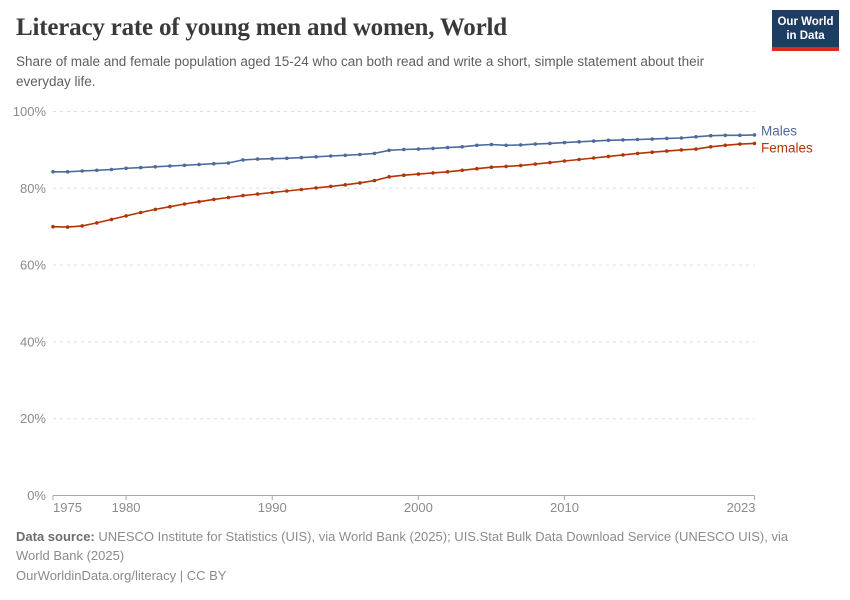  I want to click on legend-label-males: Males, so click(779, 130).